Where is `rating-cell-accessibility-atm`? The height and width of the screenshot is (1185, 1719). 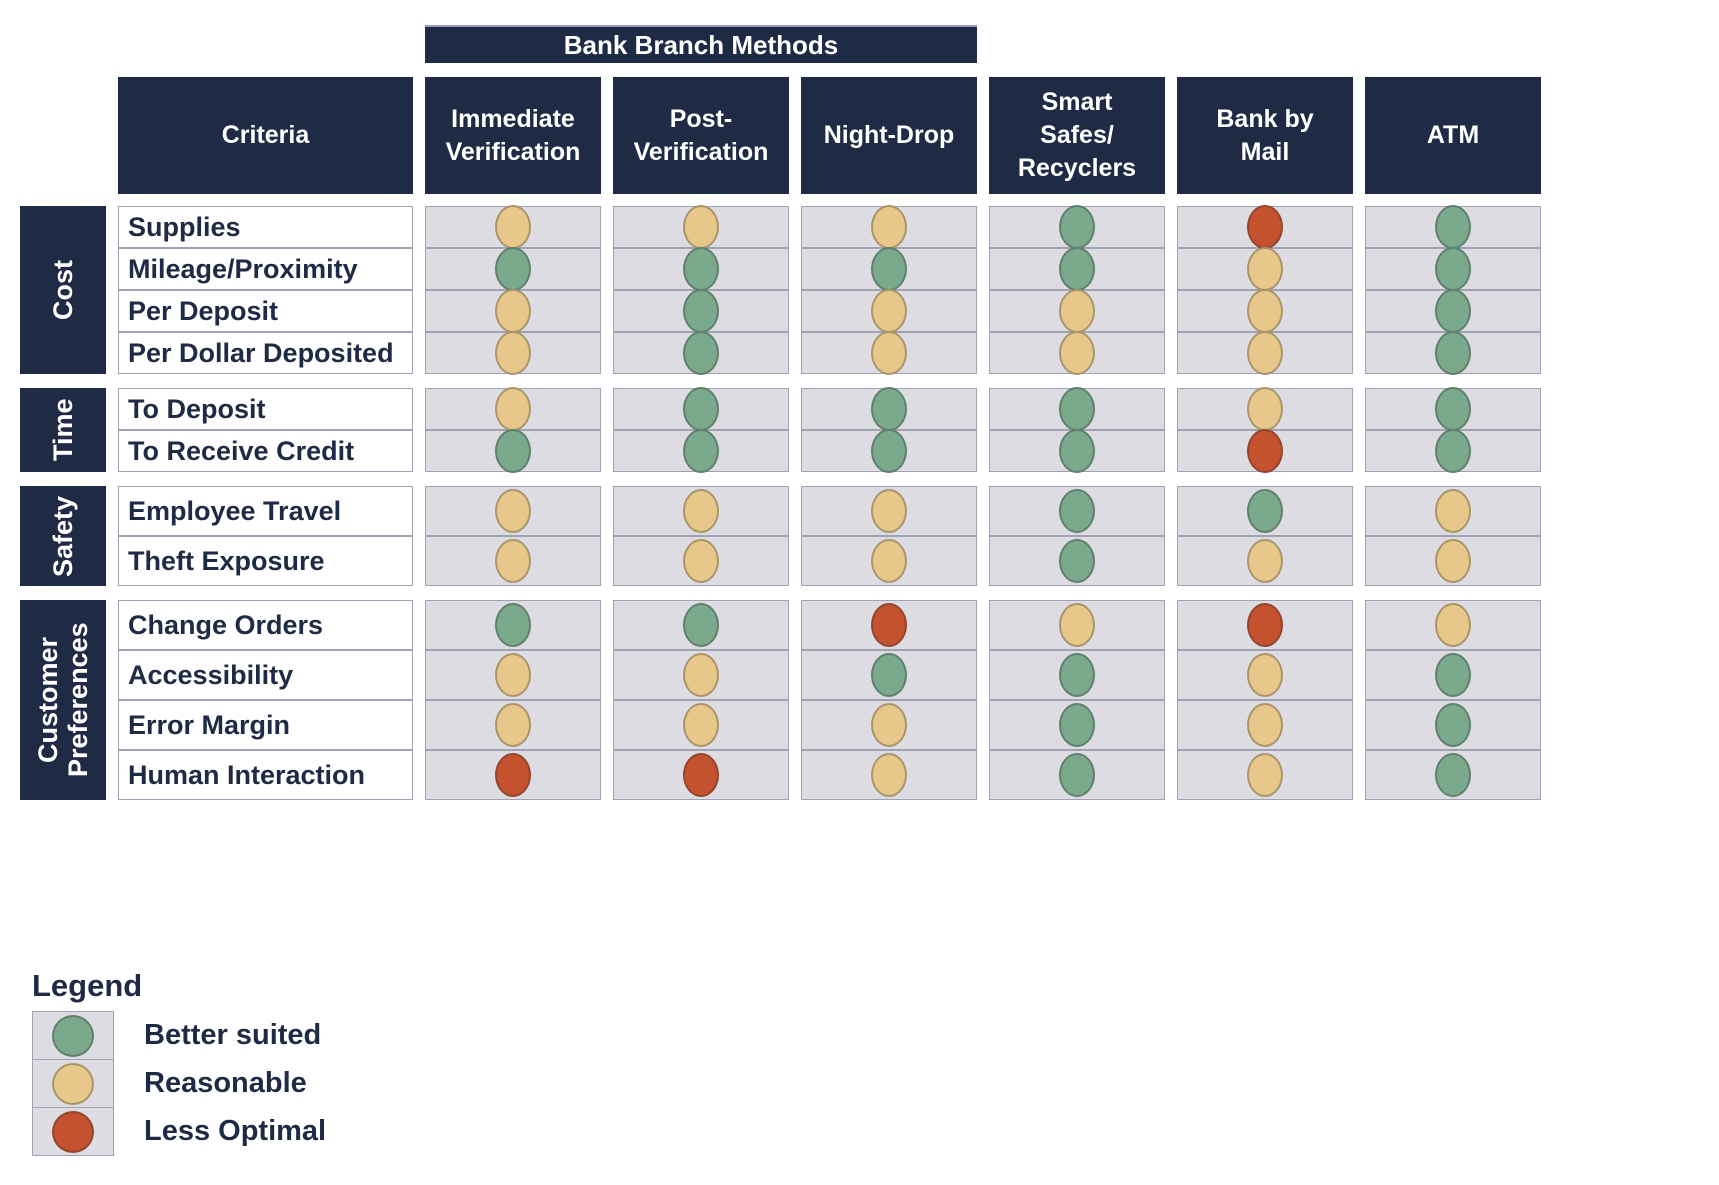
rating-cell-accessibility-atm is located at coordinates (1453, 675).